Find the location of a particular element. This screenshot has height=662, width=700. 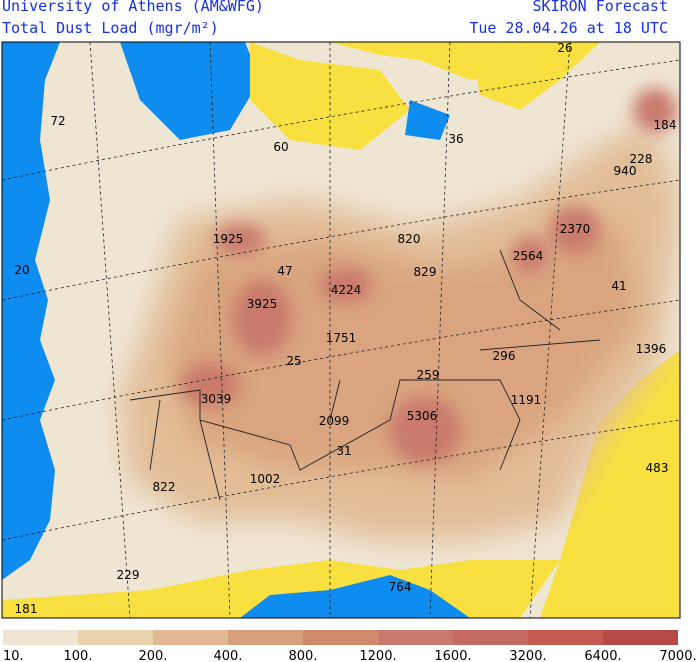

map-label: 181 is located at coordinates (26, 609).